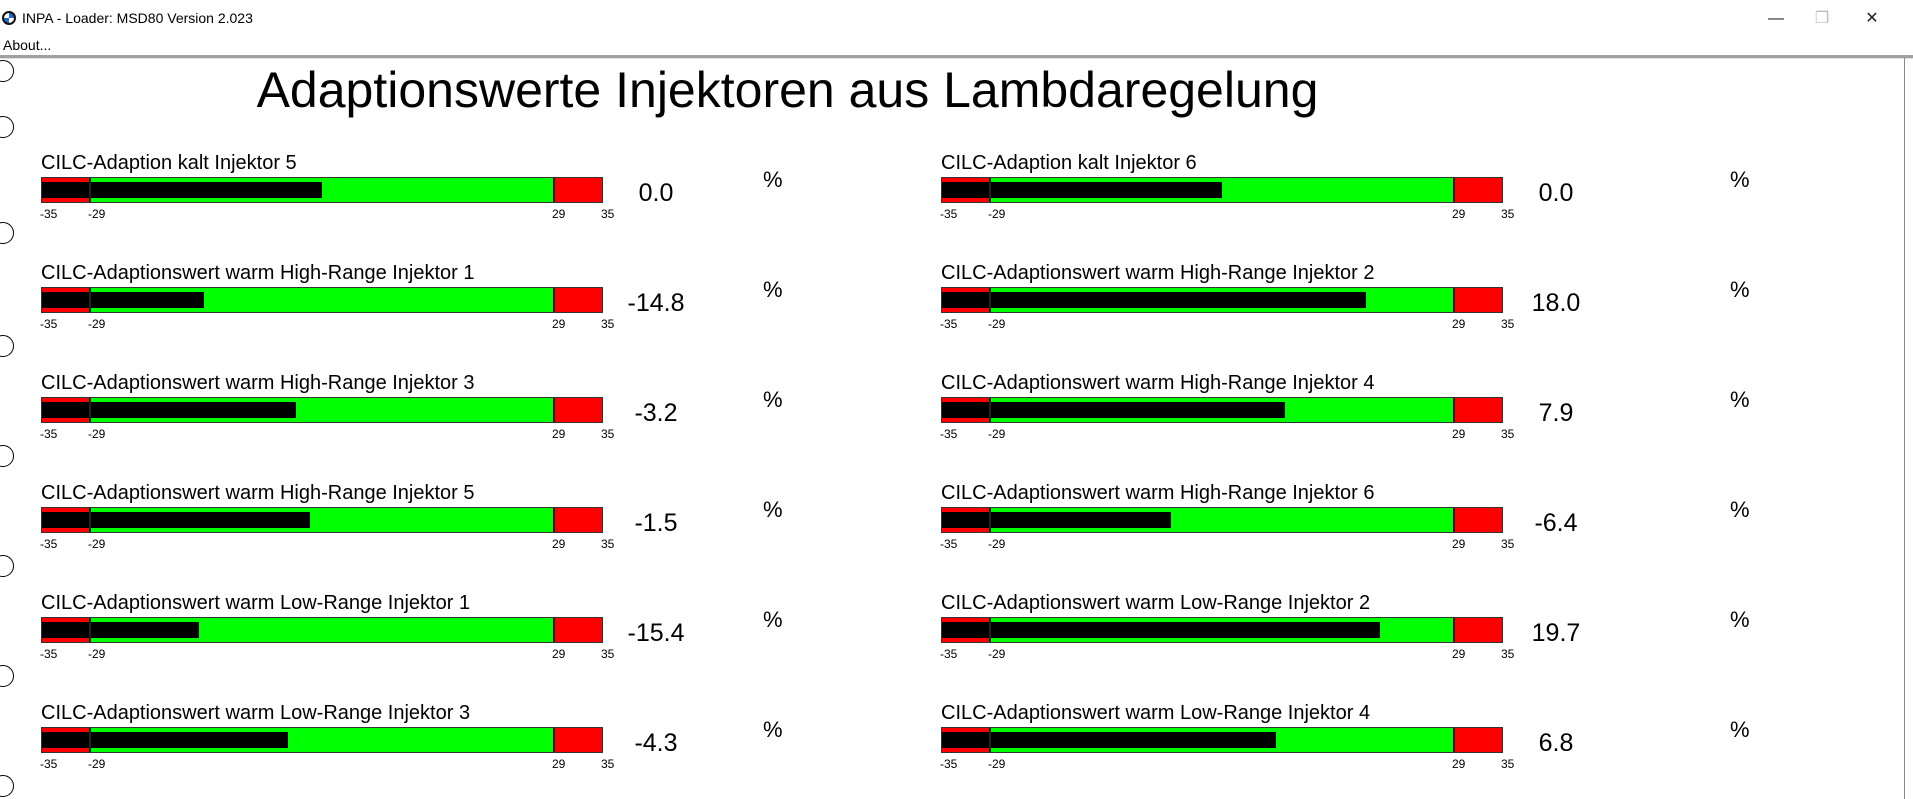 This screenshot has height=799, width=1913. What do you see at coordinates (1556, 523) in the screenshot?
I see `meter-value: -6.4` at bounding box center [1556, 523].